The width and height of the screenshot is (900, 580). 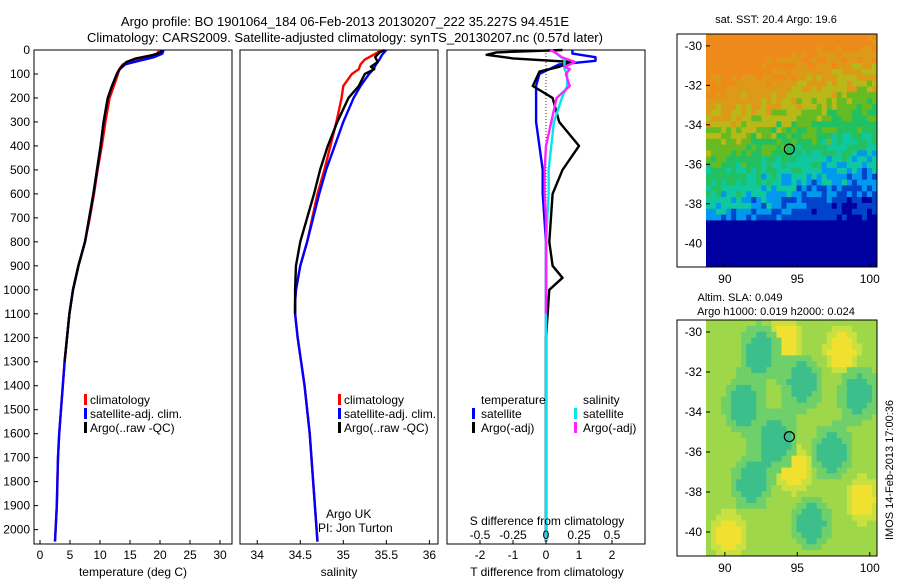 I want to click on depth-tick-label: 1200, so click(x=16, y=338).